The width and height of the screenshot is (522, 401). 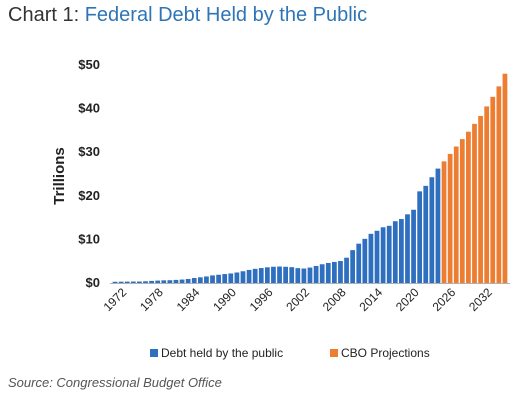 What do you see at coordinates (383, 255) in the screenshot?
I see `bar-actual-2014` at bounding box center [383, 255].